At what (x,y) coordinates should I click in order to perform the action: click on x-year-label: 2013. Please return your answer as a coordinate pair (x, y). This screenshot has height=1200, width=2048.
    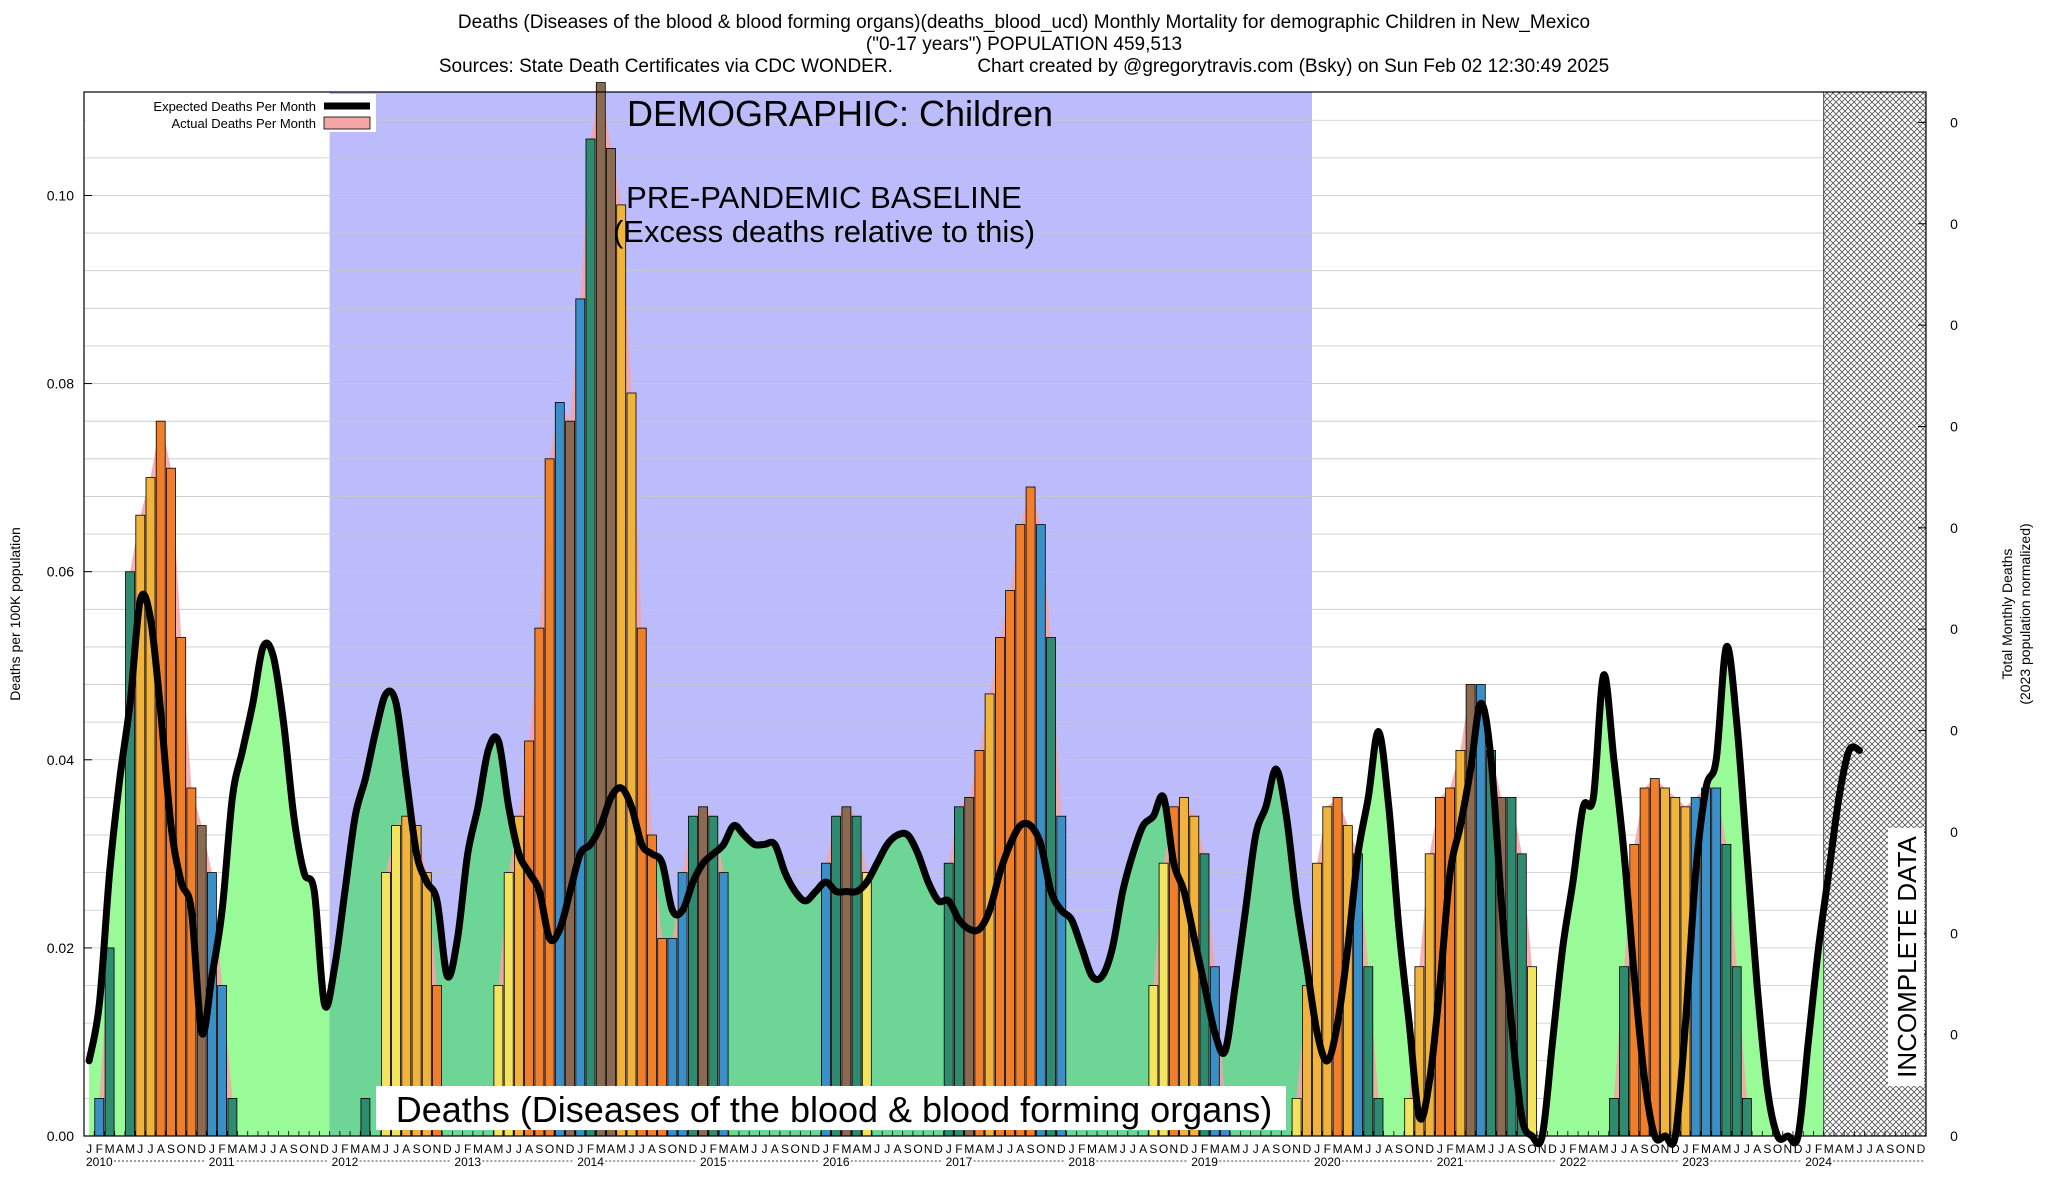
    Looking at the image, I should click on (467, 1162).